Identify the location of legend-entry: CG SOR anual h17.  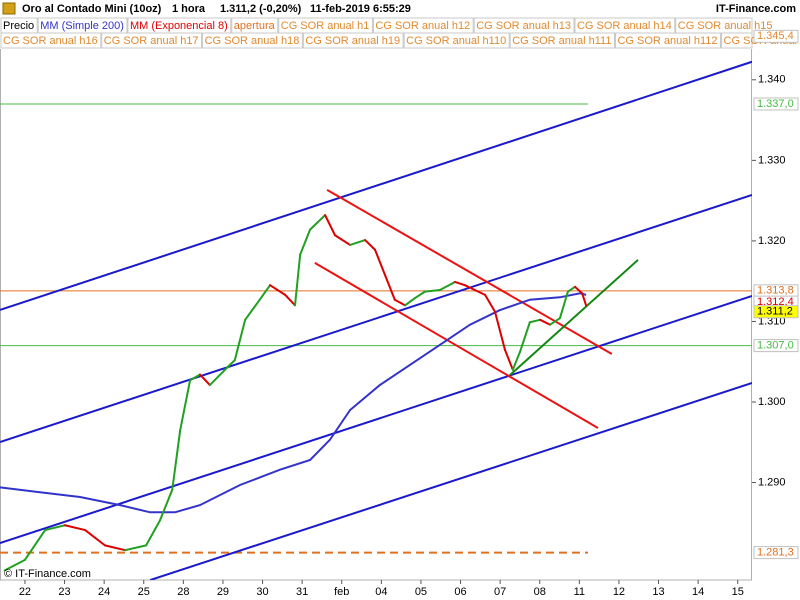
(151, 41).